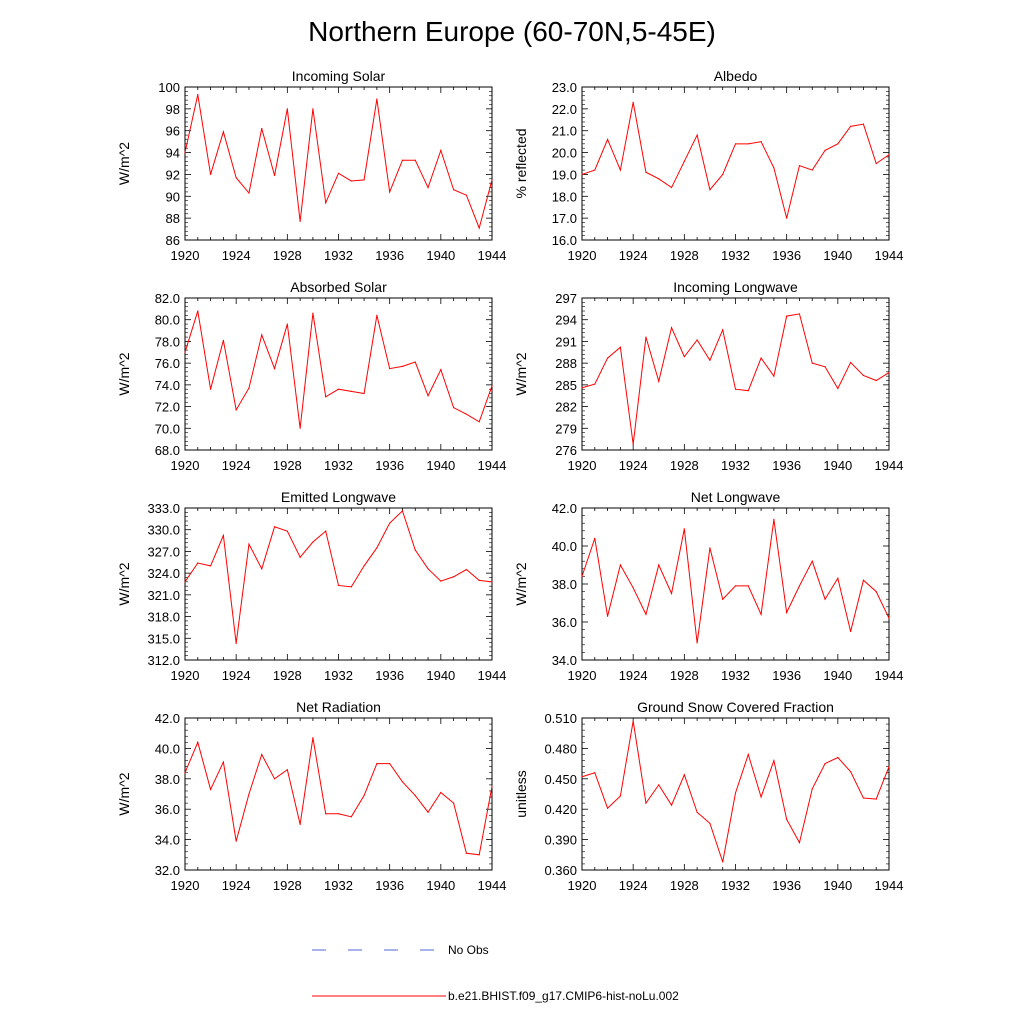  What do you see at coordinates (173, 131) in the screenshot?
I see `incoming-solar-y-tick-label: 96` at bounding box center [173, 131].